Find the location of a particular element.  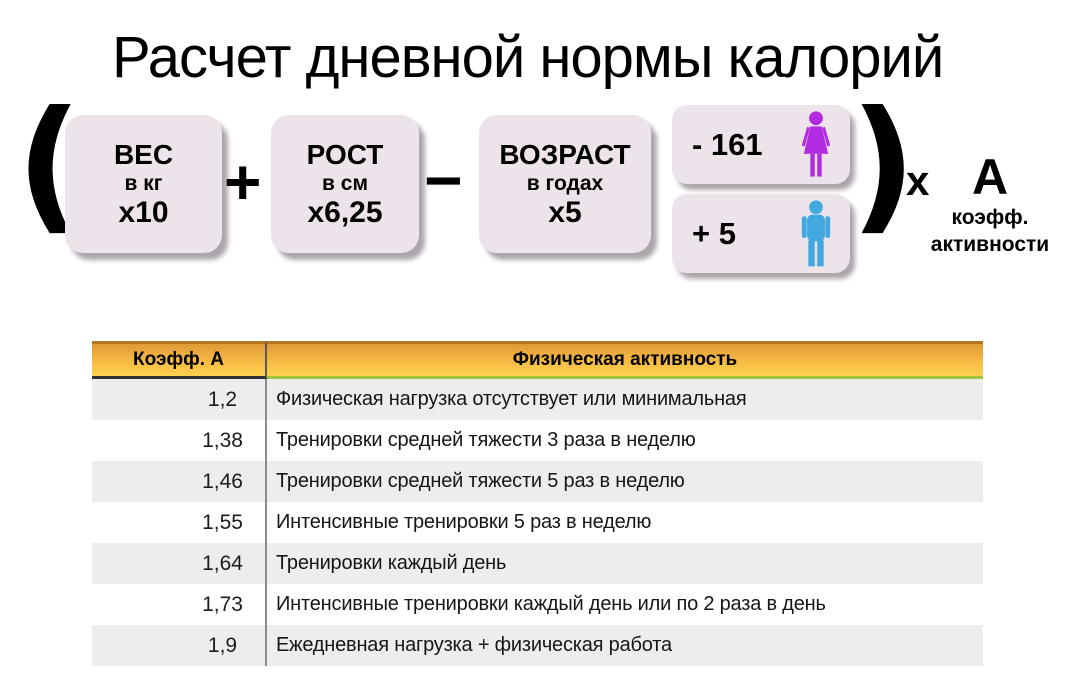

coeff-value: 1,2 is located at coordinates (179, 399).